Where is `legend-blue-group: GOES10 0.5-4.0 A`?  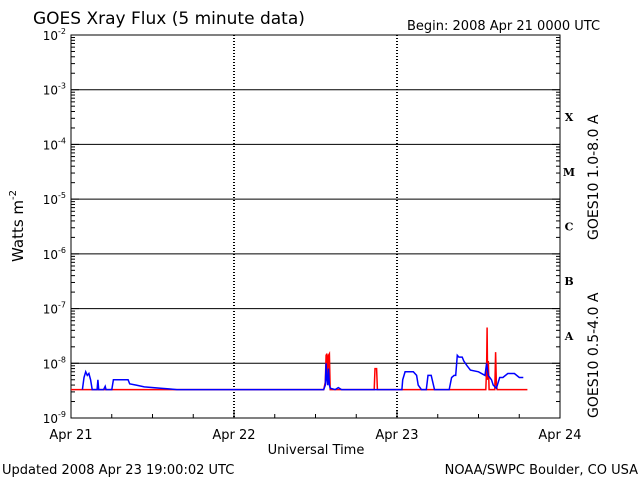
legend-blue-group: GOES10 0.5-4.0 A is located at coordinates (594, 355).